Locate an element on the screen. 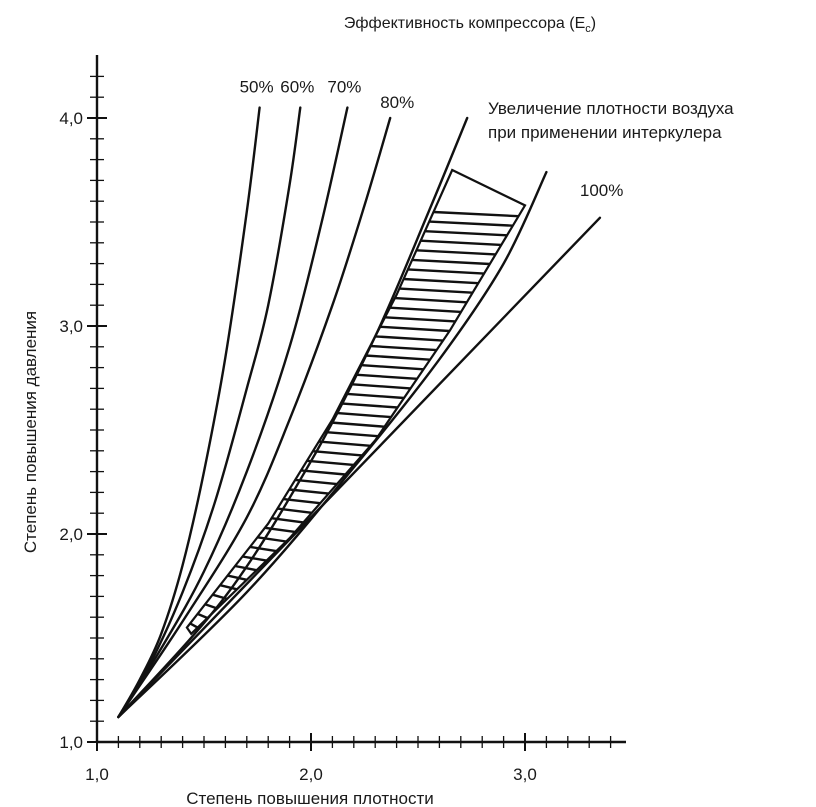  x-tick-label: 1,0 is located at coordinates (97, 774).